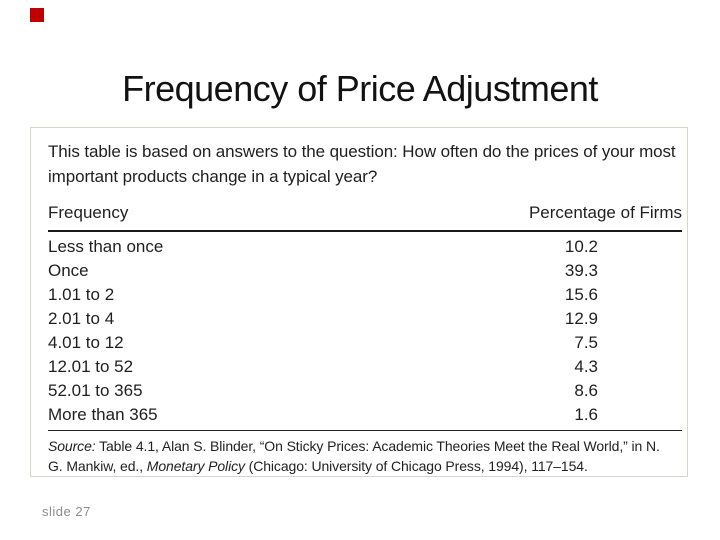  Describe the element at coordinates (95, 390) in the screenshot. I see `frequency-cell: 52.01 to 365` at that location.